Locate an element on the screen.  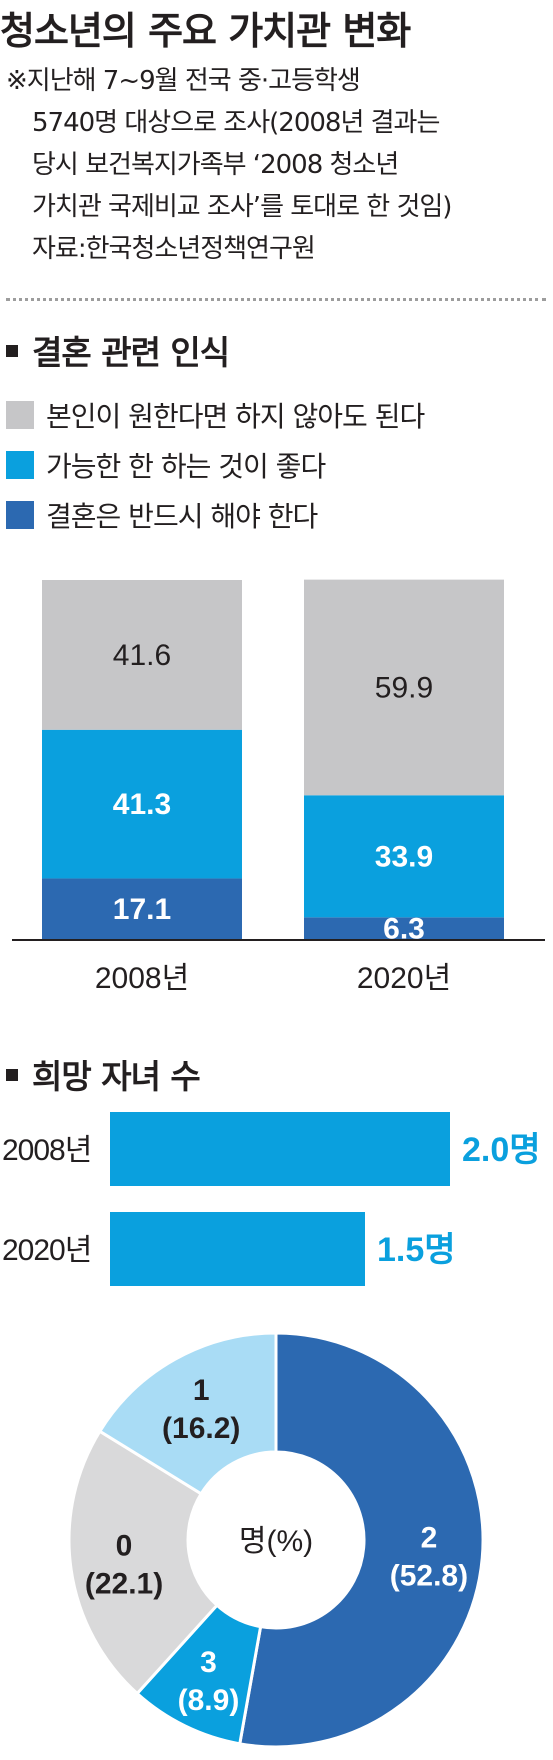
legend-item: 가능한 한 하는 것이 좋다 is located at coordinates (215, 465).